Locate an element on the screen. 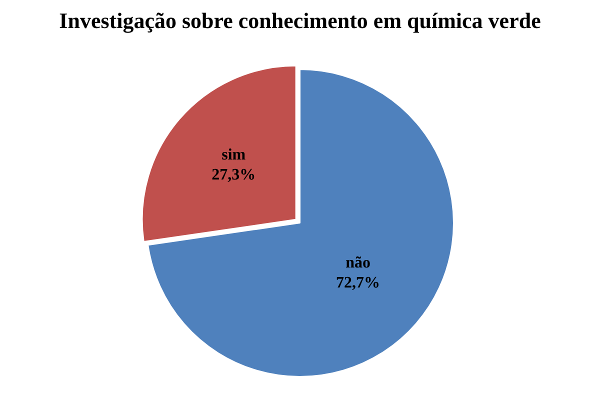 This screenshot has width=600, height=416. chart-title: Investigação sobre conhecimento em química verde is located at coordinates (300, 21).